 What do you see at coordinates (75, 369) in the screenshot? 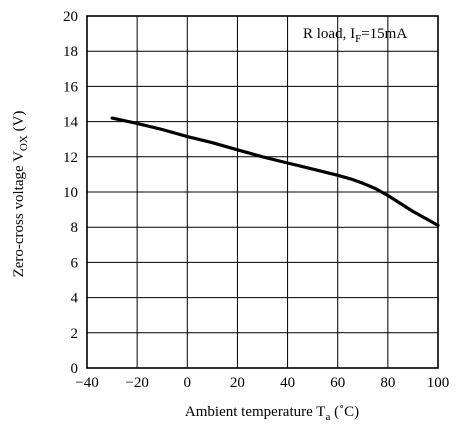
I see `y-tick-label: 0` at bounding box center [75, 369].